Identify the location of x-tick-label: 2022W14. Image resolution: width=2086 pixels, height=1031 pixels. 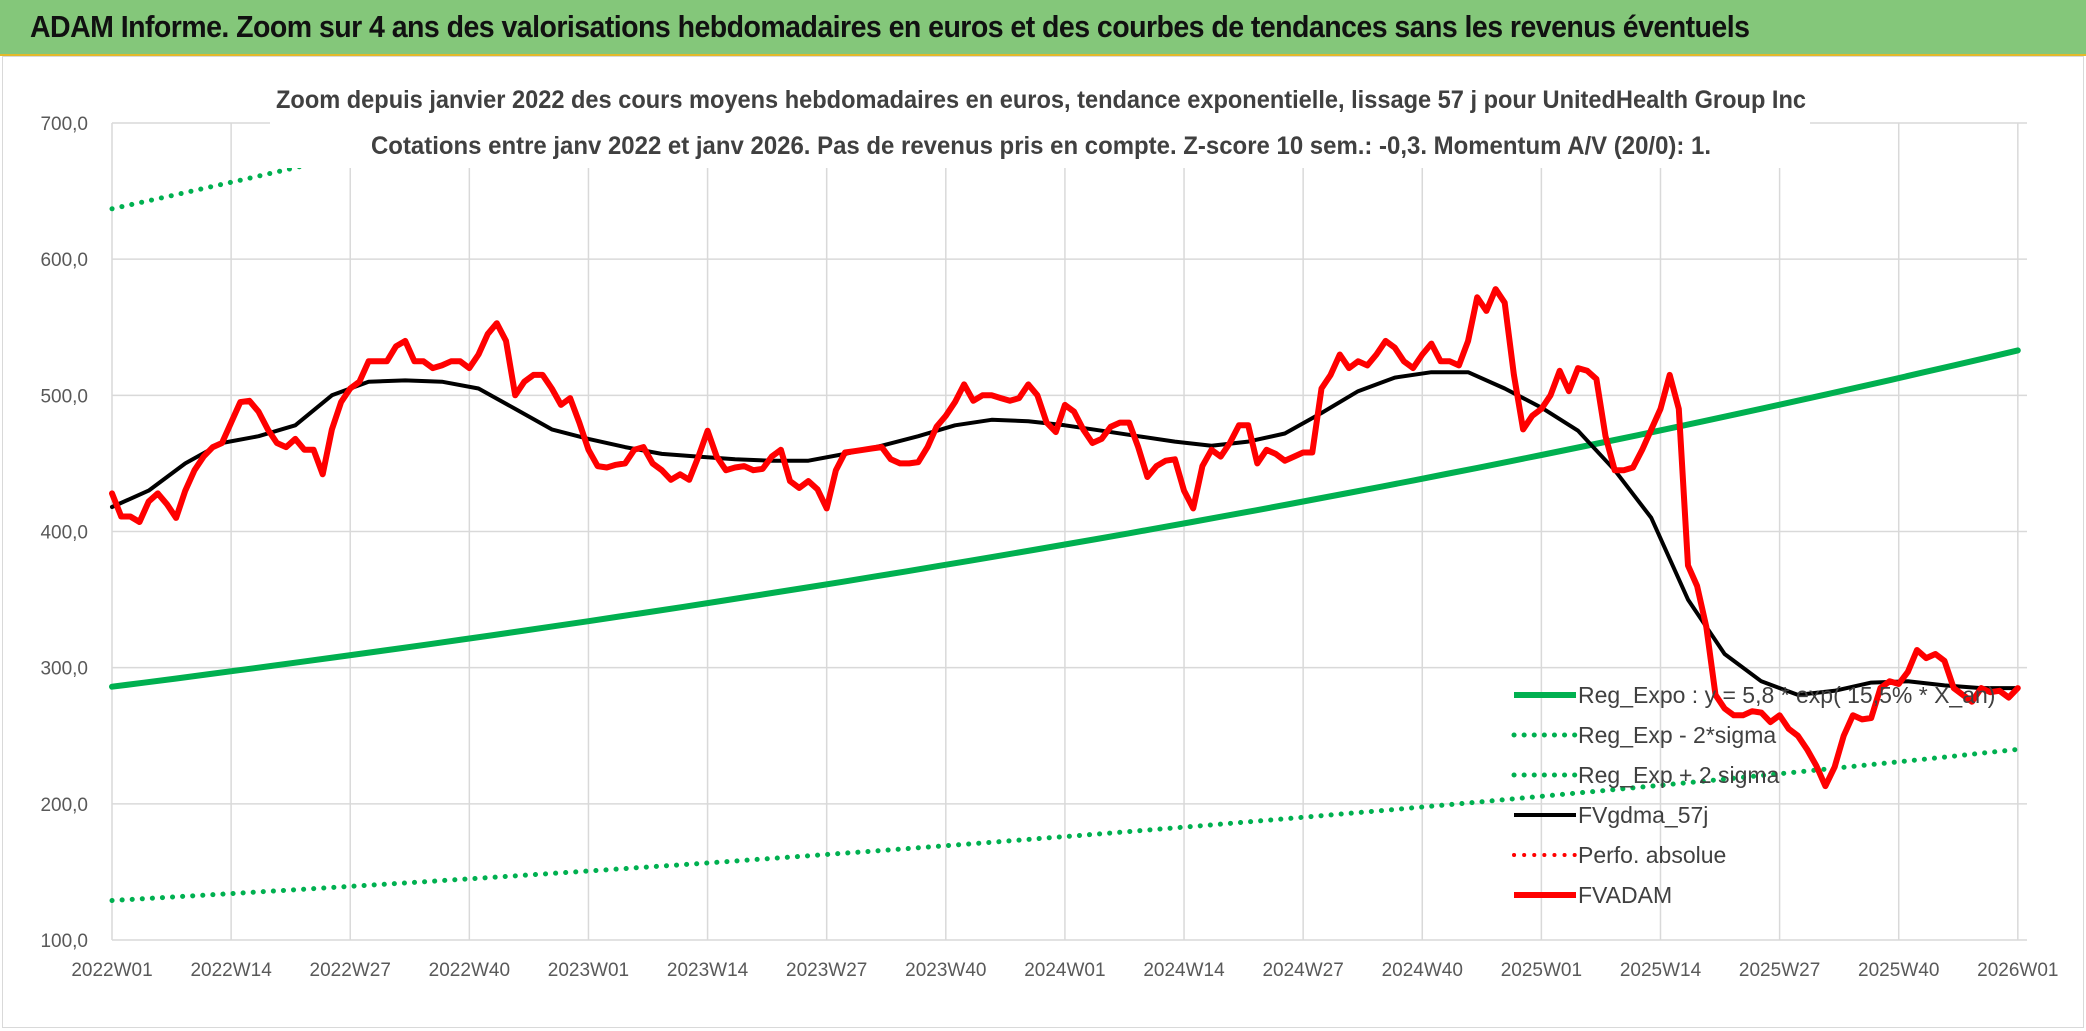
(231, 970).